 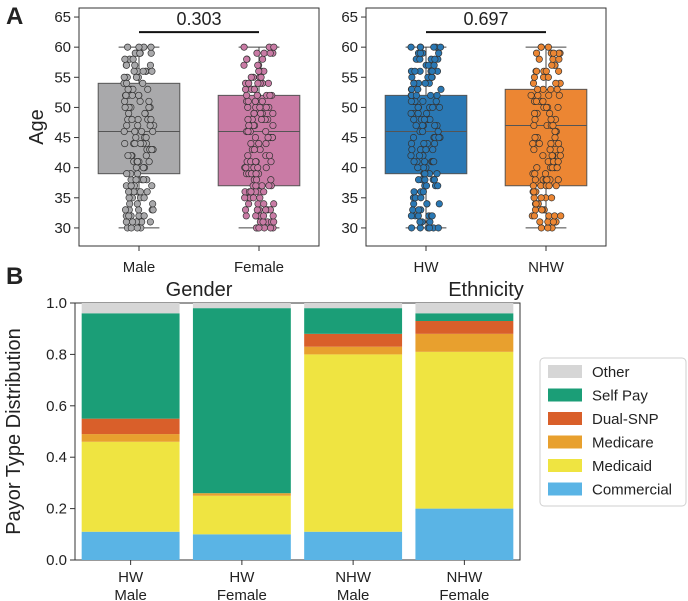 What do you see at coordinates (259, 267) in the screenshot?
I see `x-tick-label: Female` at bounding box center [259, 267].